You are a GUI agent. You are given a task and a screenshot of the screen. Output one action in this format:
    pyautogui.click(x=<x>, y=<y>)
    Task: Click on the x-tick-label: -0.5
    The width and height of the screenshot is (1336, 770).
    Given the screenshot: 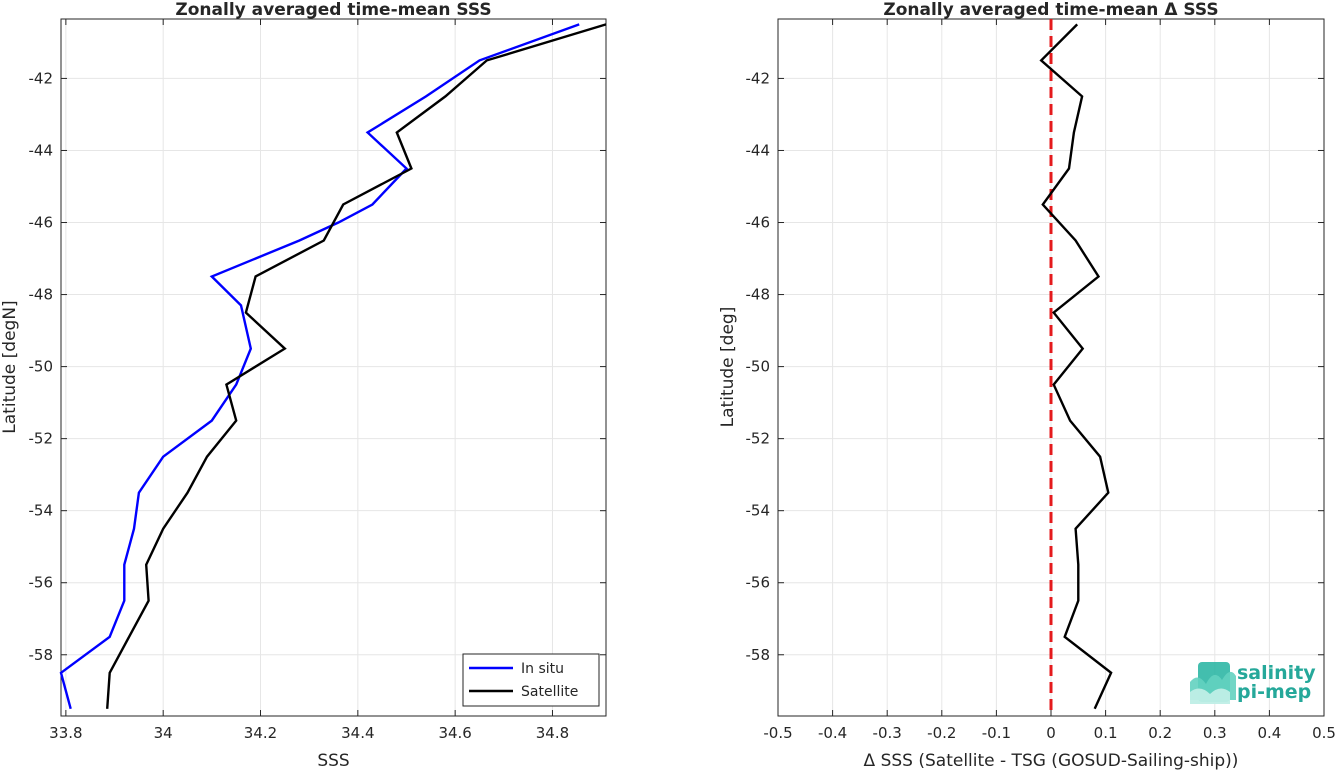 What is the action you would take?
    pyautogui.click(x=777, y=733)
    